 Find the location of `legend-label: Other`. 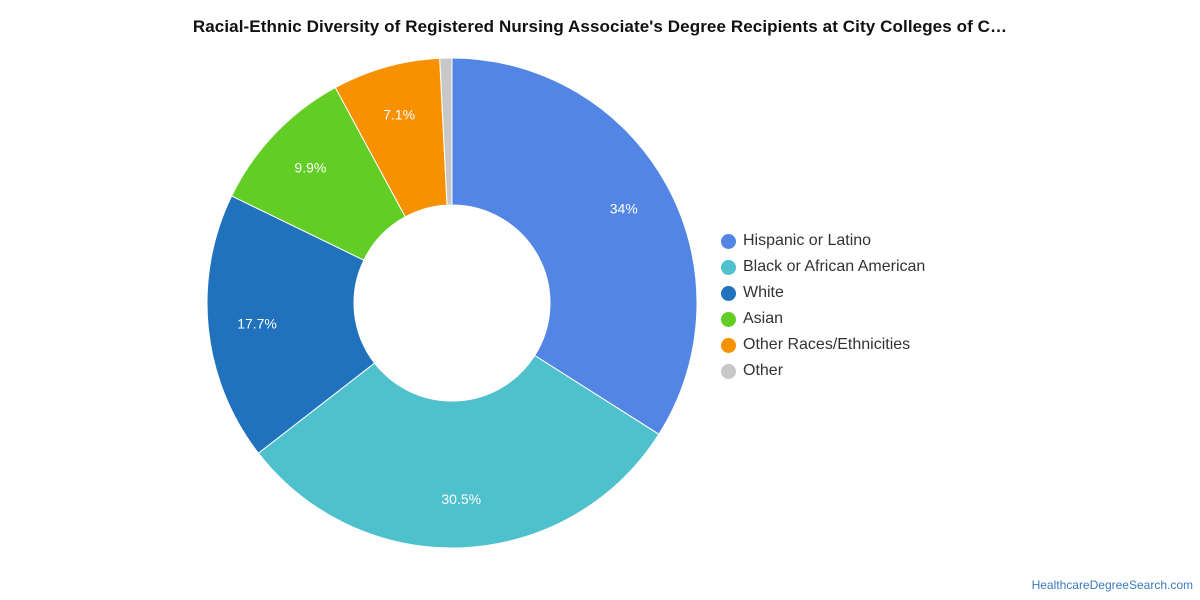

legend-label: Other is located at coordinates (763, 370).